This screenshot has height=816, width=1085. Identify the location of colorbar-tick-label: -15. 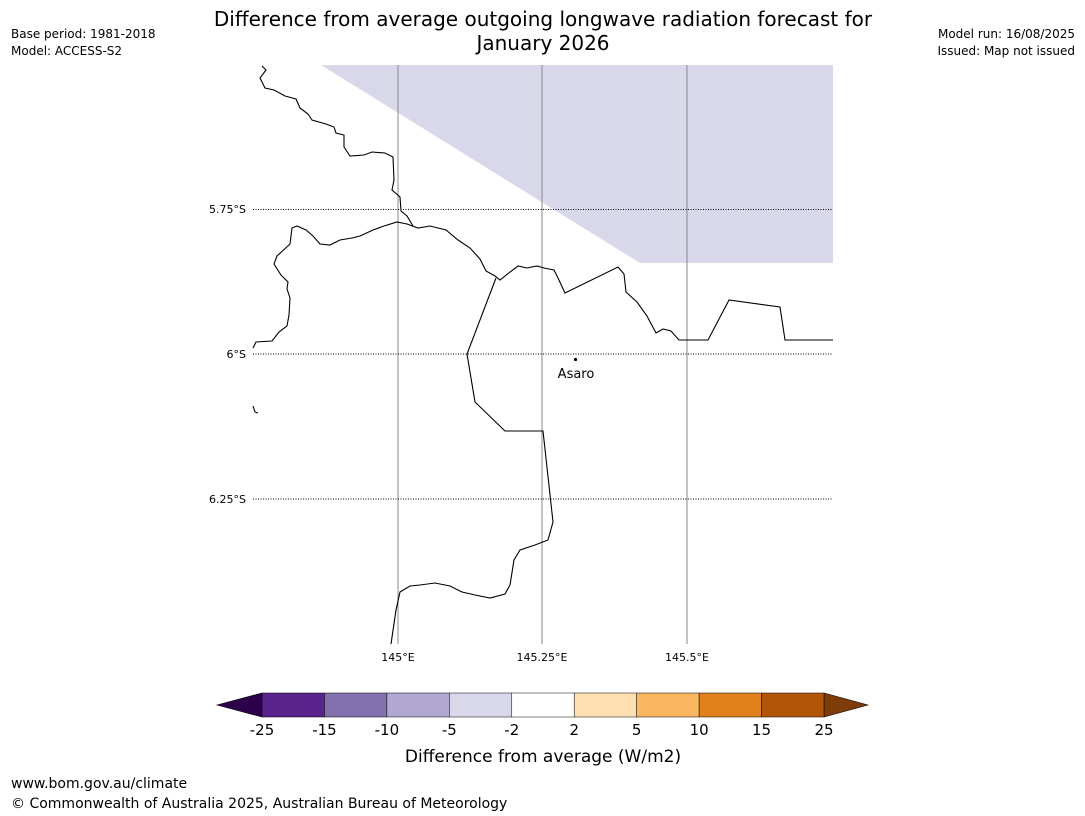
(324, 730).